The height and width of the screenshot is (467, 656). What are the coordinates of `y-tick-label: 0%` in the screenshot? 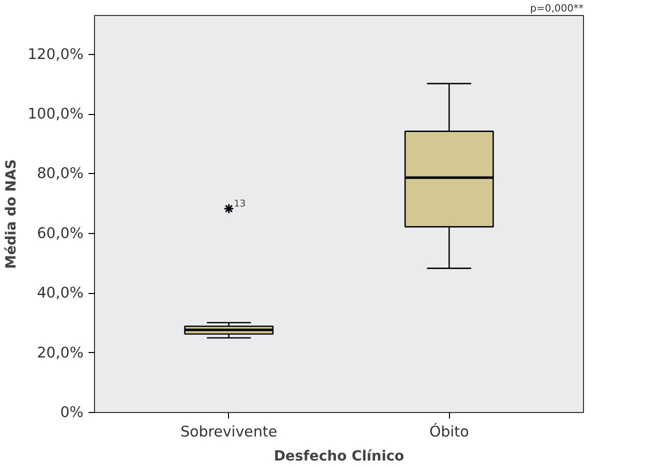 It's located at (72, 412).